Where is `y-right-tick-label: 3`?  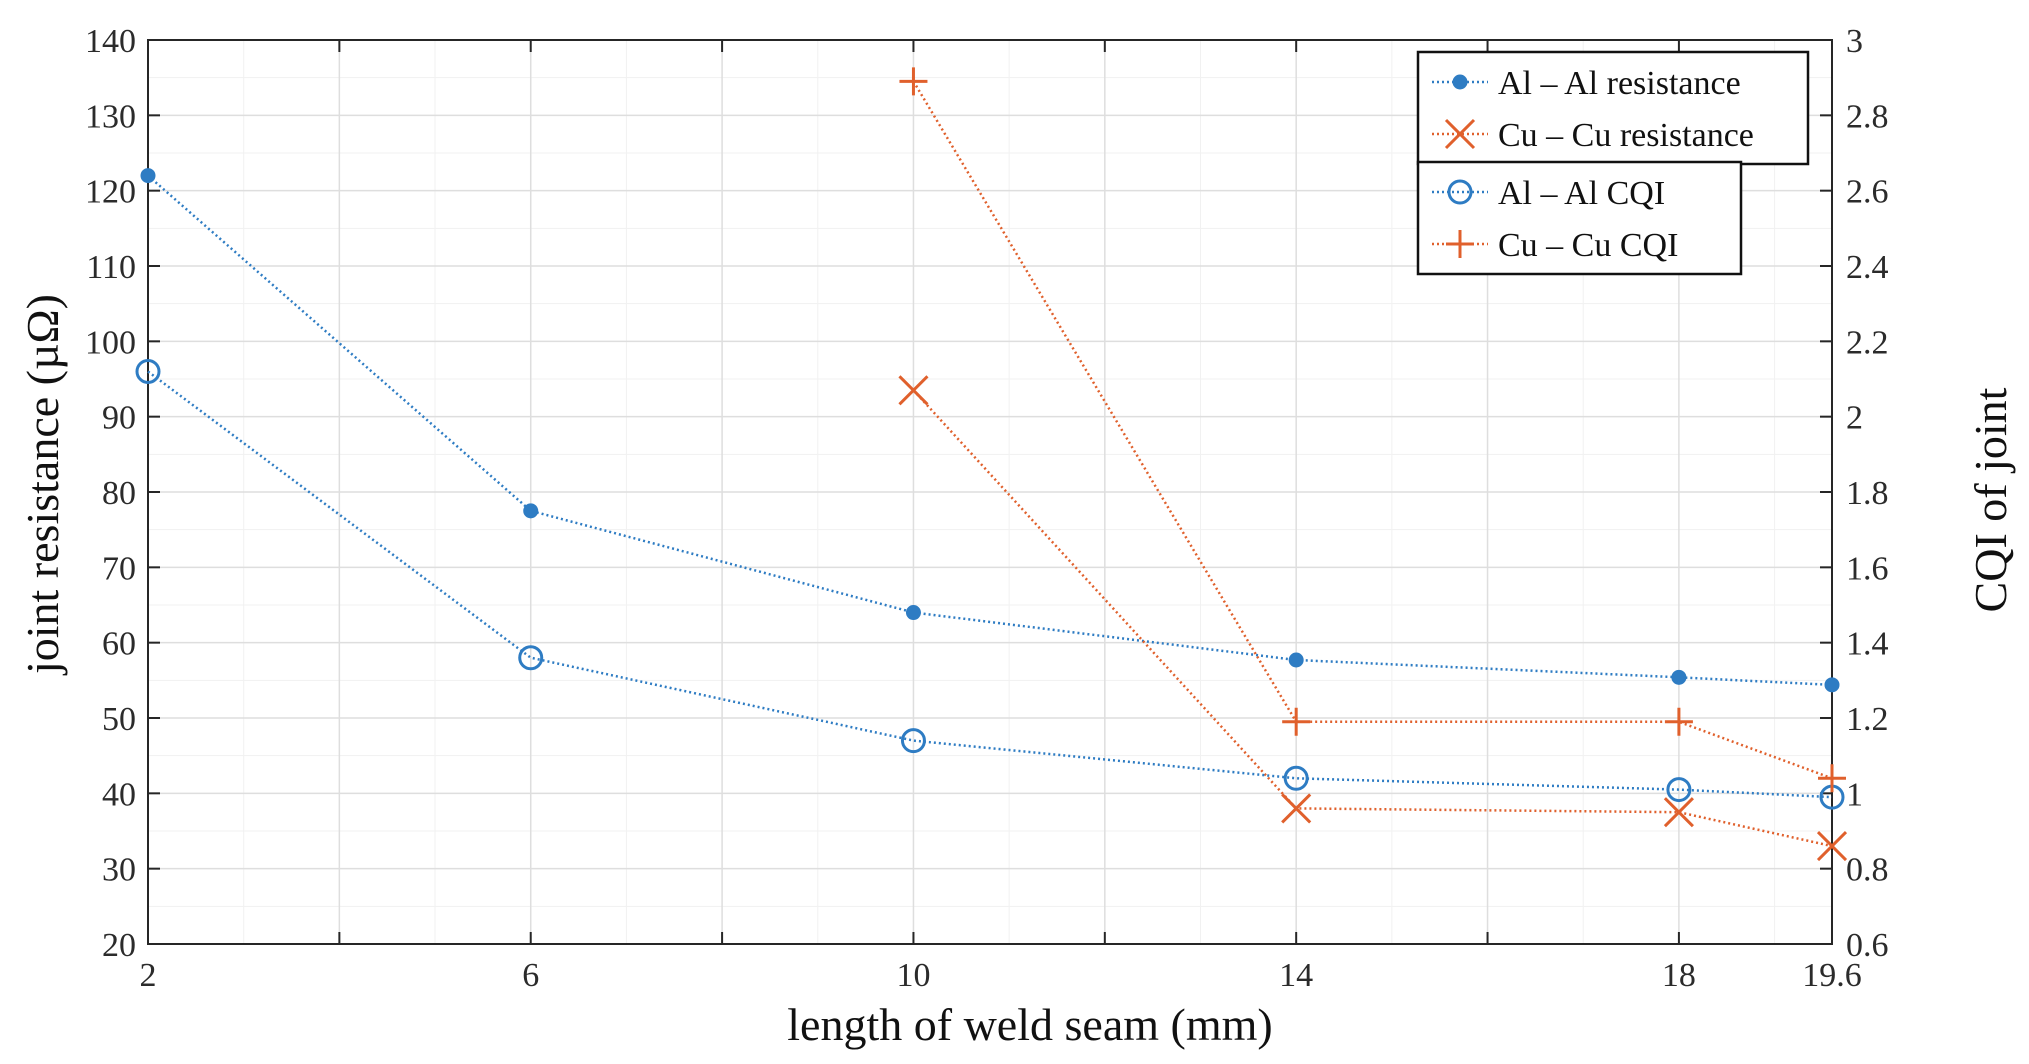 y-right-tick-label: 3 is located at coordinates (1854, 41).